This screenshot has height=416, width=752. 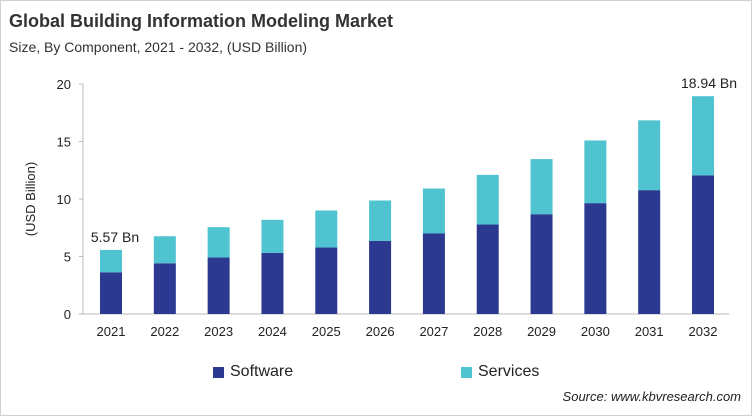 I want to click on legend-label-software: Software, so click(x=262, y=371).